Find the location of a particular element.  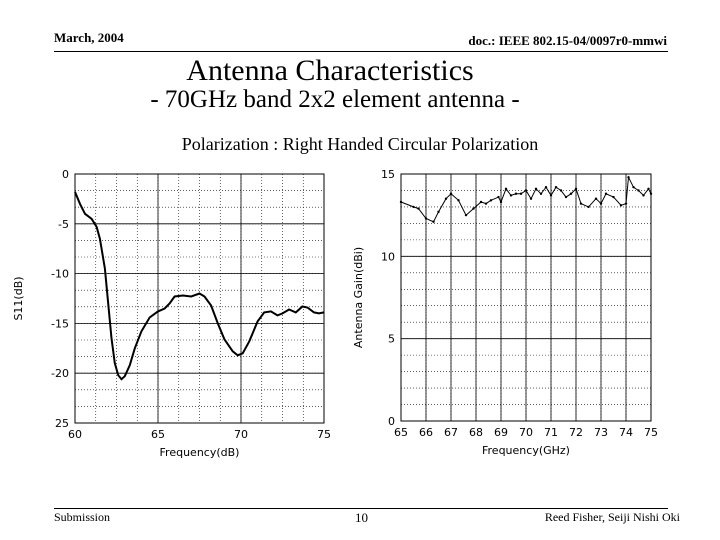

y-tick-label: -5 is located at coordinates (63, 224).